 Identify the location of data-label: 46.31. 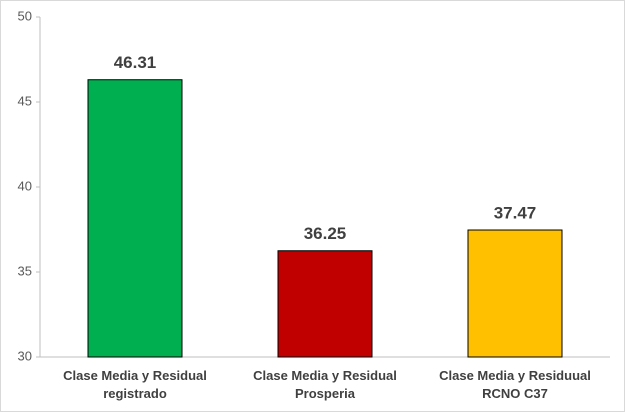
(135, 62).